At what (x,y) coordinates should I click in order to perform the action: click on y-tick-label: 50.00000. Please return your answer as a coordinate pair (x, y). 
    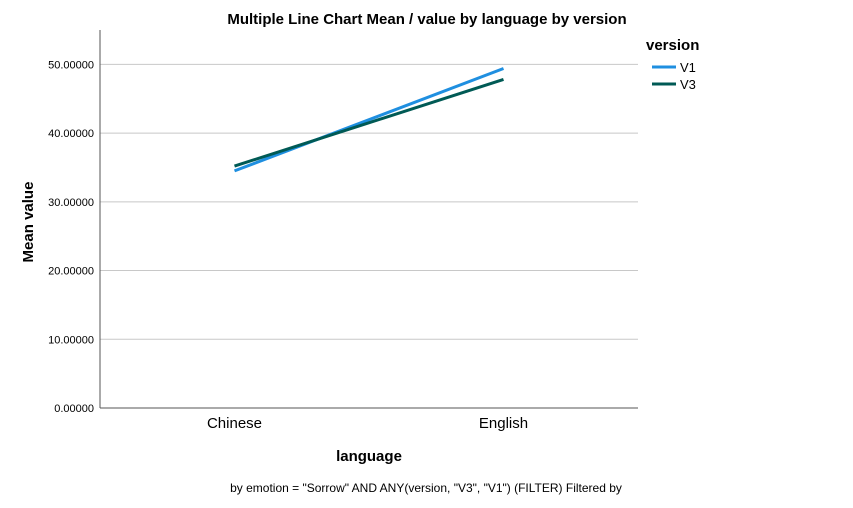
    Looking at the image, I should click on (71, 65).